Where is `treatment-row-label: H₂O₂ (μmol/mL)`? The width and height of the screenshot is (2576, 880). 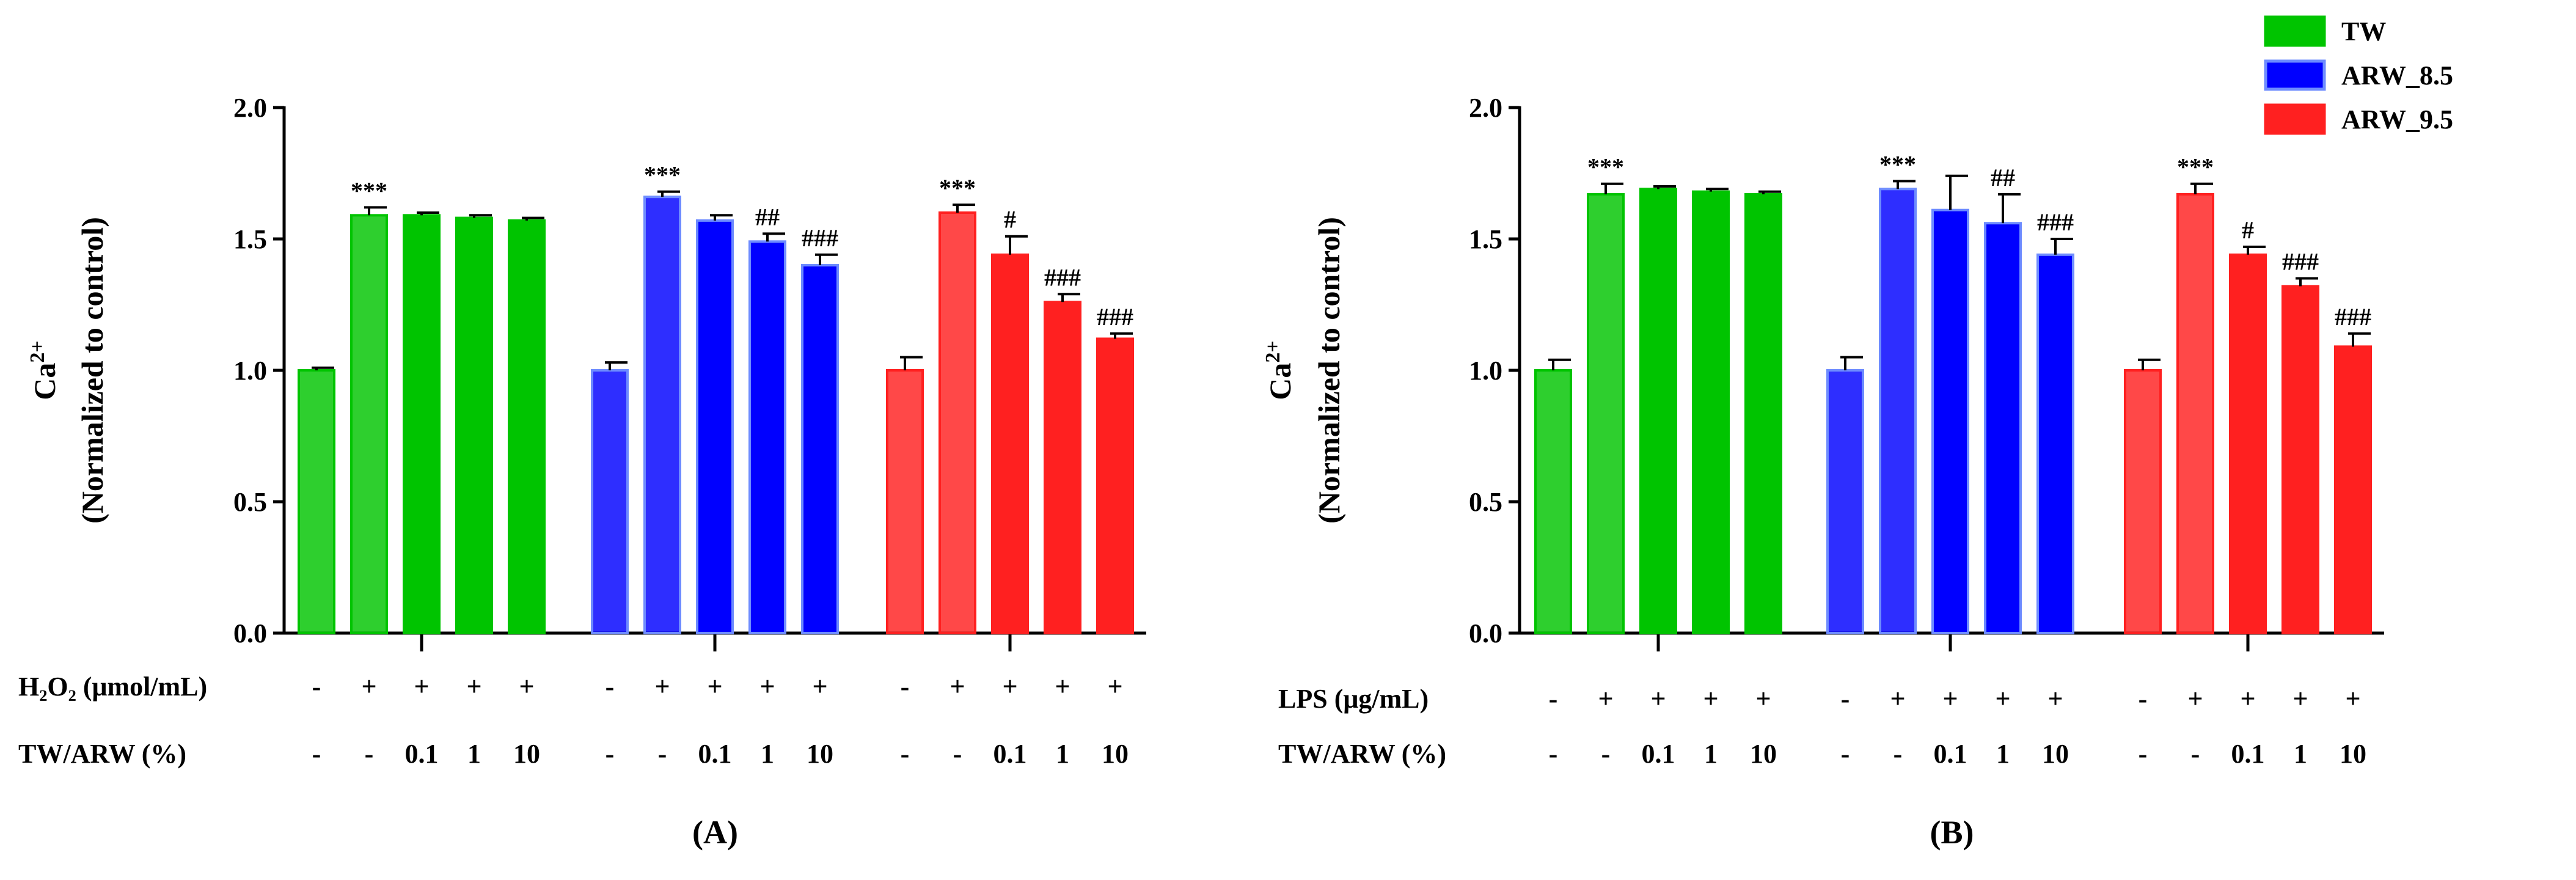
treatment-row-label: H₂O₂ (μmol/mL) is located at coordinates (112, 687).